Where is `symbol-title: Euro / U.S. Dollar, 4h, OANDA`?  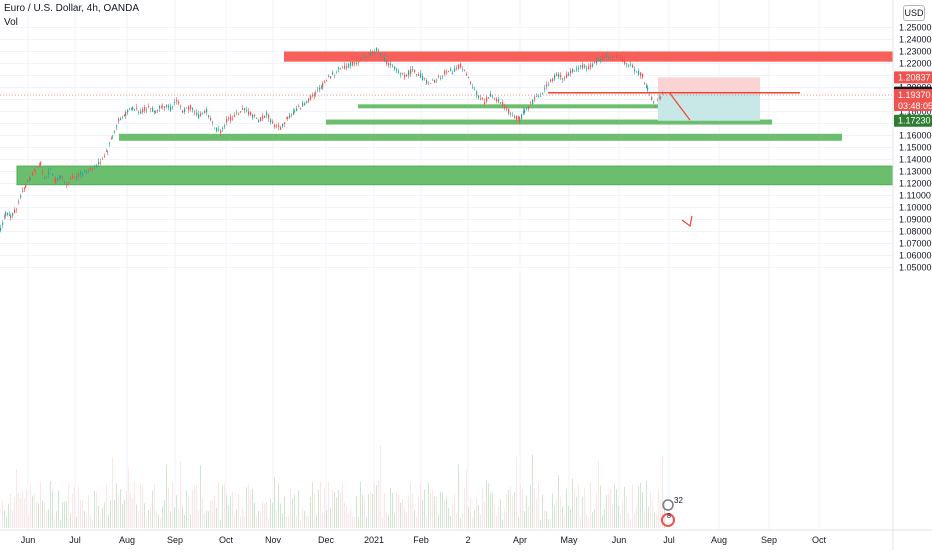 symbol-title: Euro / U.S. Dollar, 4h, OANDA is located at coordinates (72, 8).